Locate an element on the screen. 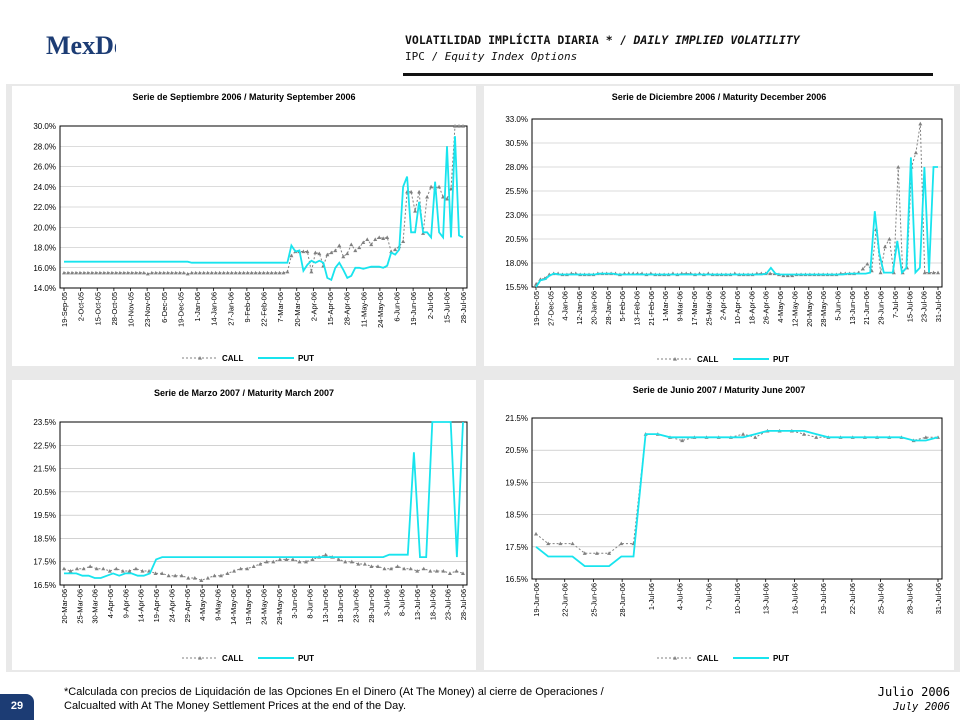  y-tick-label: 16.5% is located at coordinates (44, 585).